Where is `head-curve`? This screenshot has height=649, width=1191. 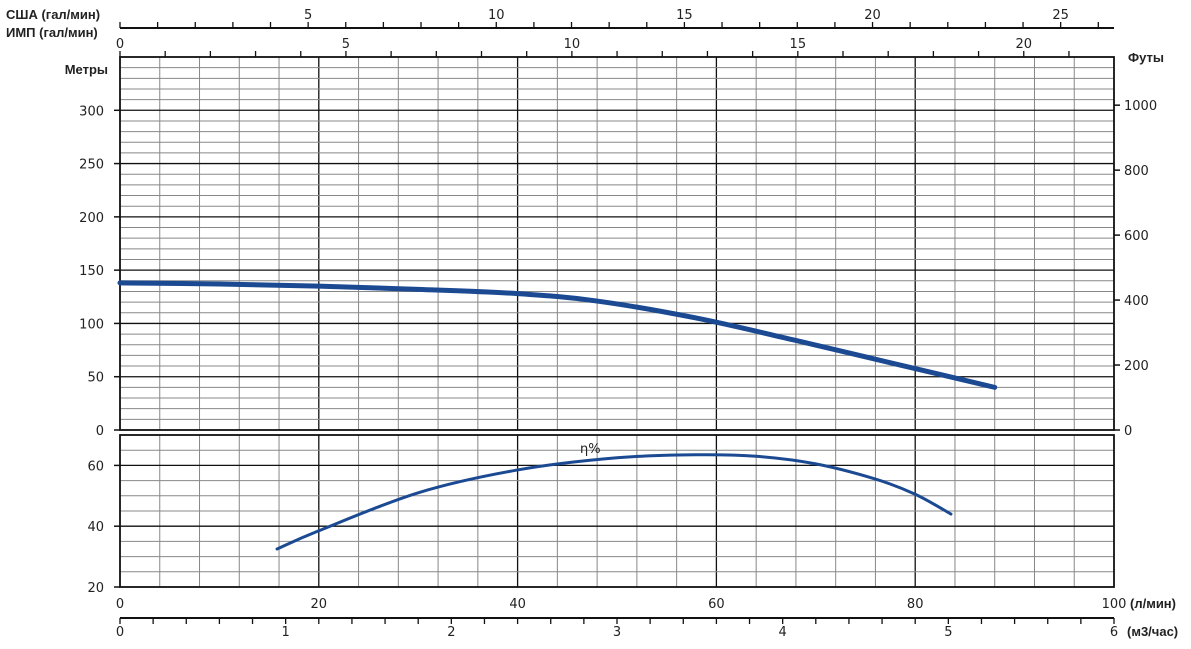
head-curve is located at coordinates (557, 335).